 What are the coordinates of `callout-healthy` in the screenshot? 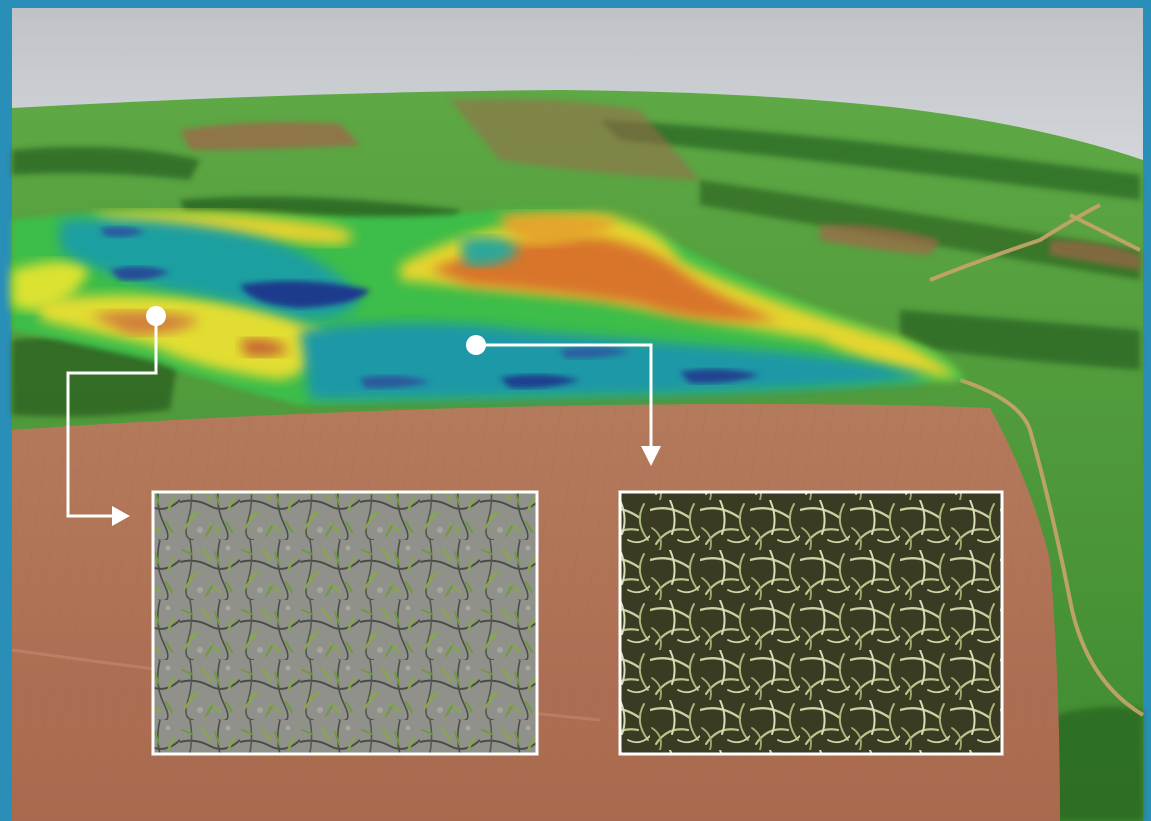 It's located at (563, 400).